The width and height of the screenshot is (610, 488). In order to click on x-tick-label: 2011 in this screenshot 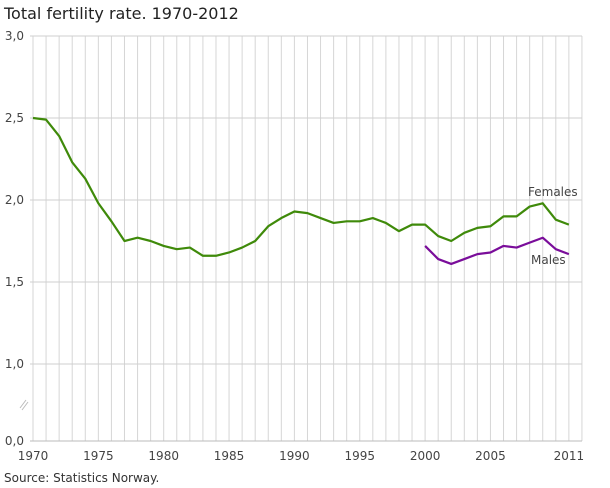, I will do `click(569, 456)`.